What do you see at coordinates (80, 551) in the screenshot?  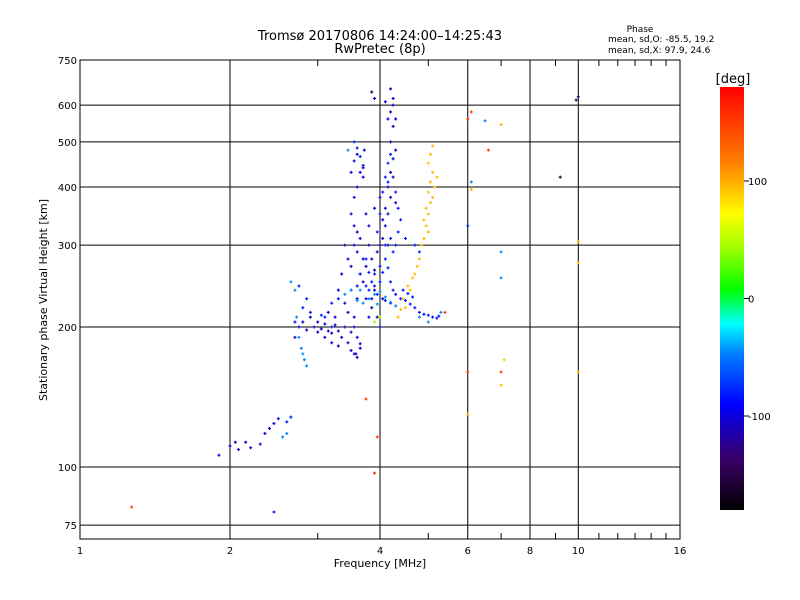 I see `x-tick-label: 1` at bounding box center [80, 551].